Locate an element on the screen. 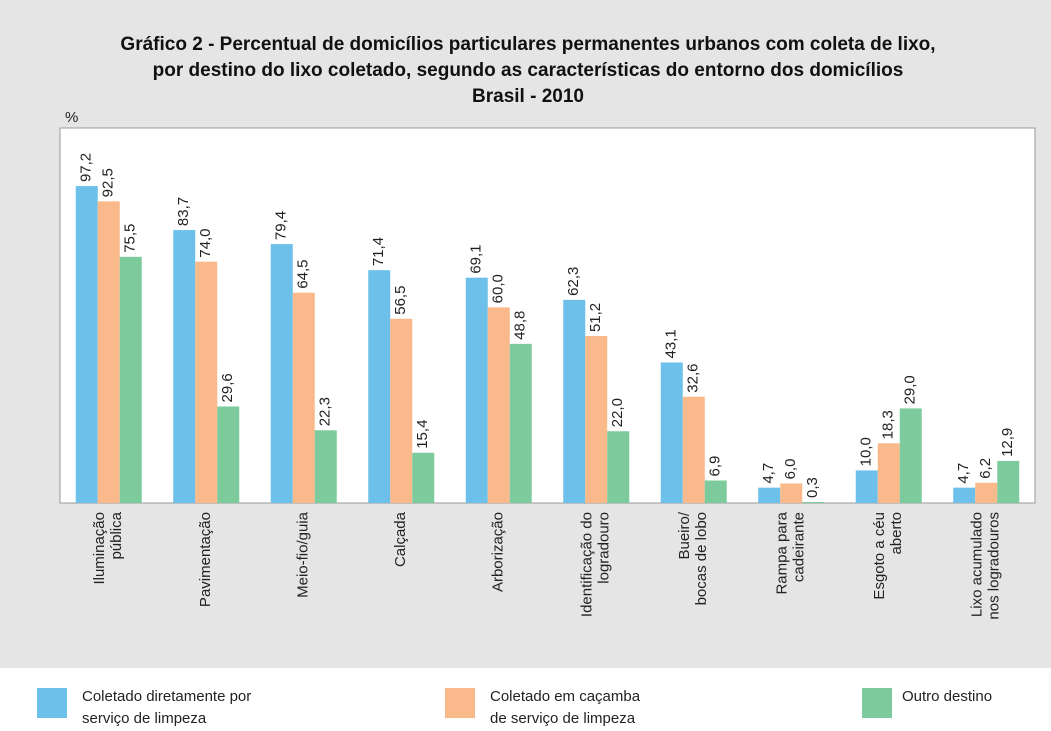 Image resolution: width=1051 pixels, height=731 pixels. x-tick-label: Esgoto a céu is located at coordinates (879, 556).